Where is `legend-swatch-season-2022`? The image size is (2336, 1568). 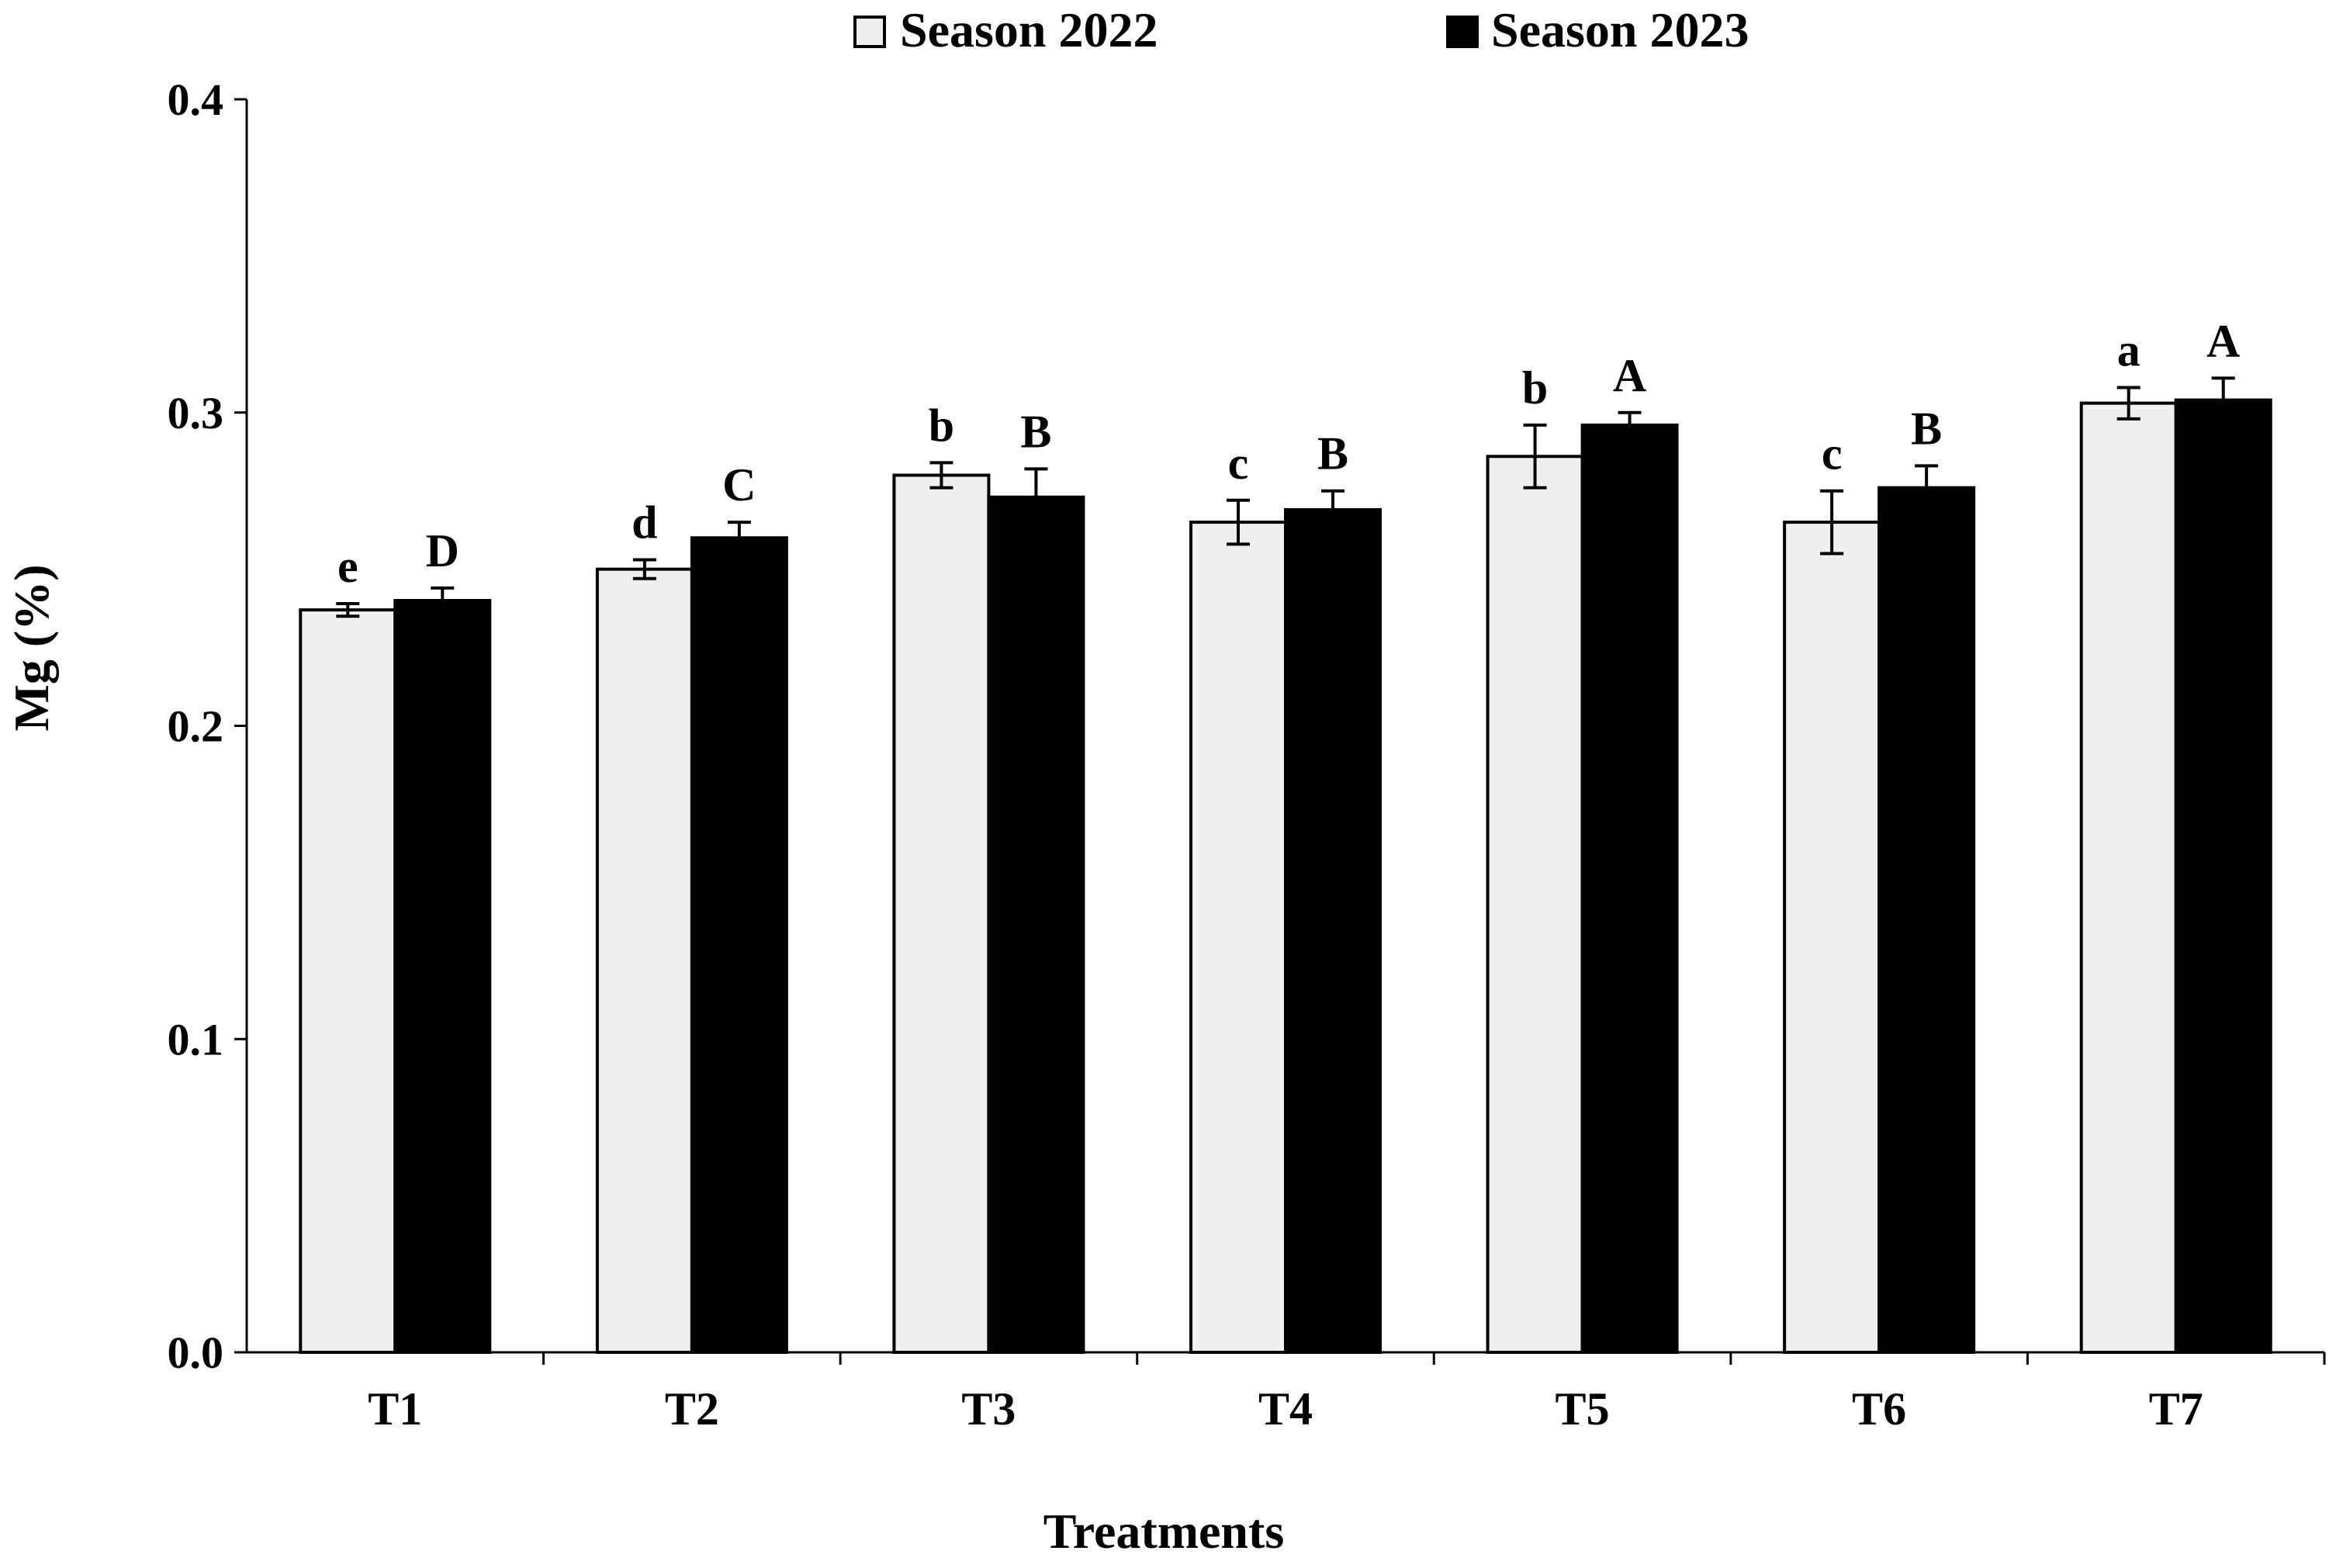 legend-swatch-season-2022 is located at coordinates (870, 32).